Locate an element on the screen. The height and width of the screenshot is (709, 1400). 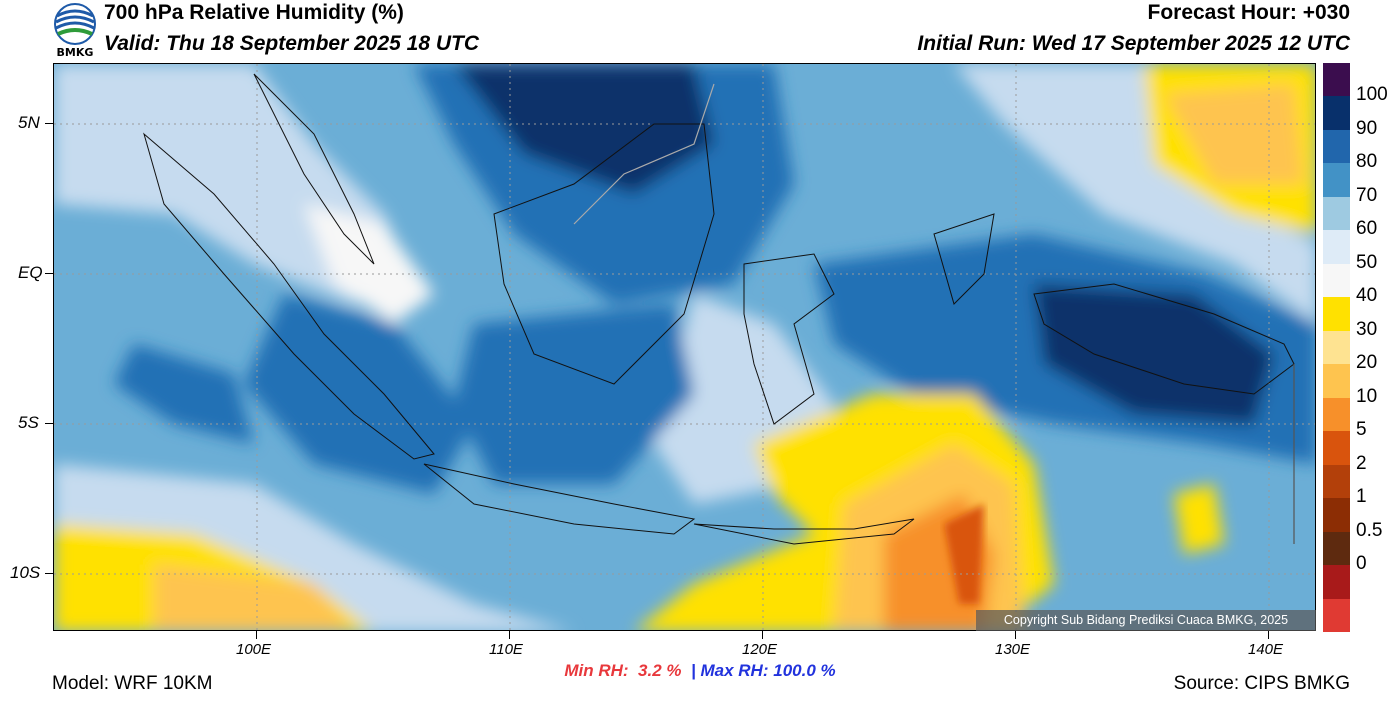
lat-label-10s: 10S is located at coordinates (25, 572).